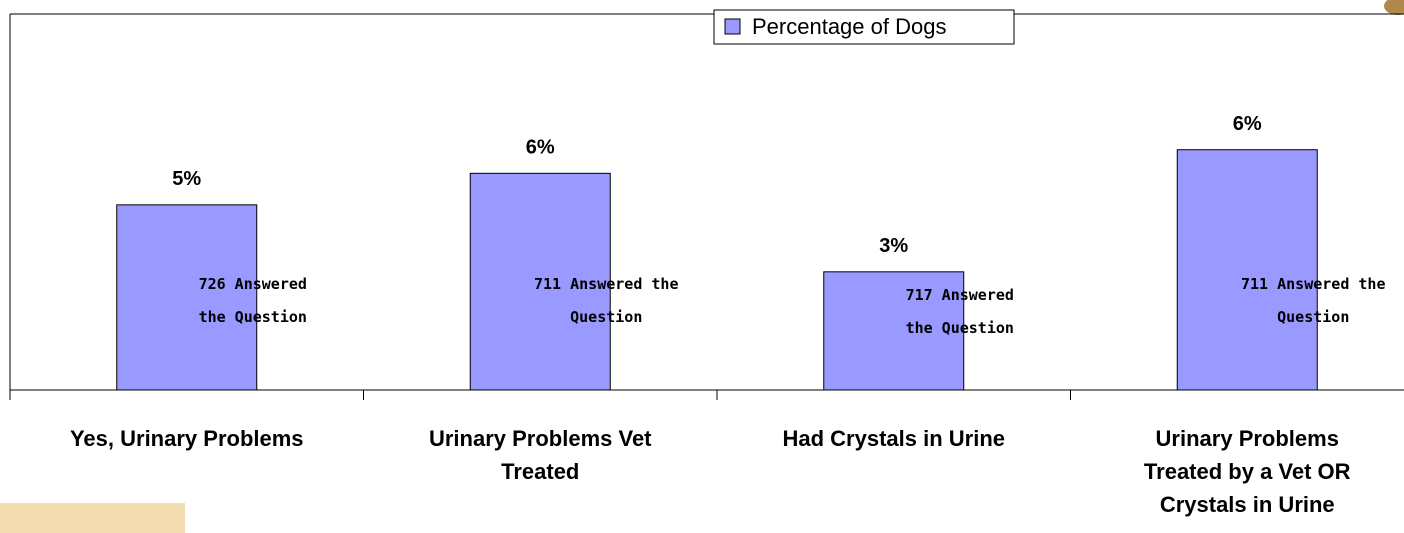 This screenshot has width=1404, height=533. I want to click on x-tick-label: Urinary Problems Vet Treated, so click(540, 455).